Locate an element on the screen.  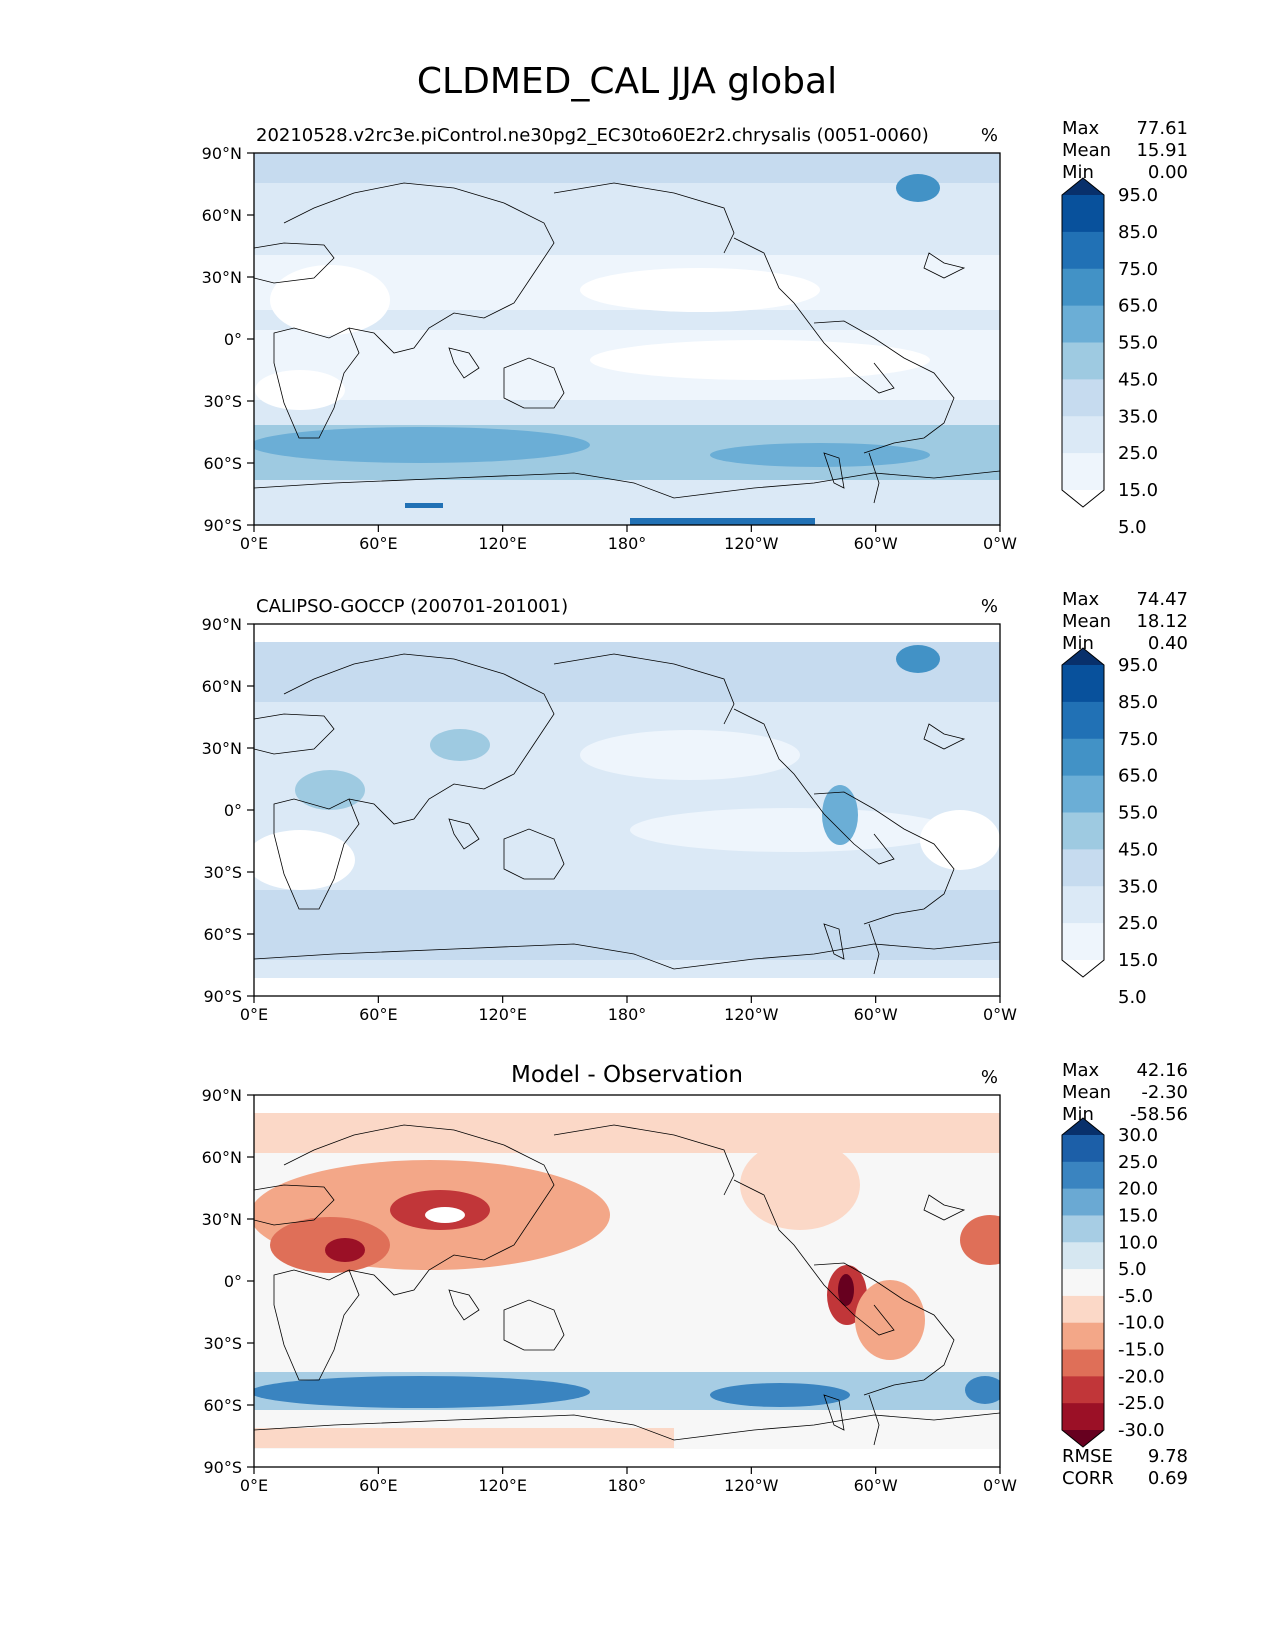
field-south-america-neg is located at coordinates (890, 1320).